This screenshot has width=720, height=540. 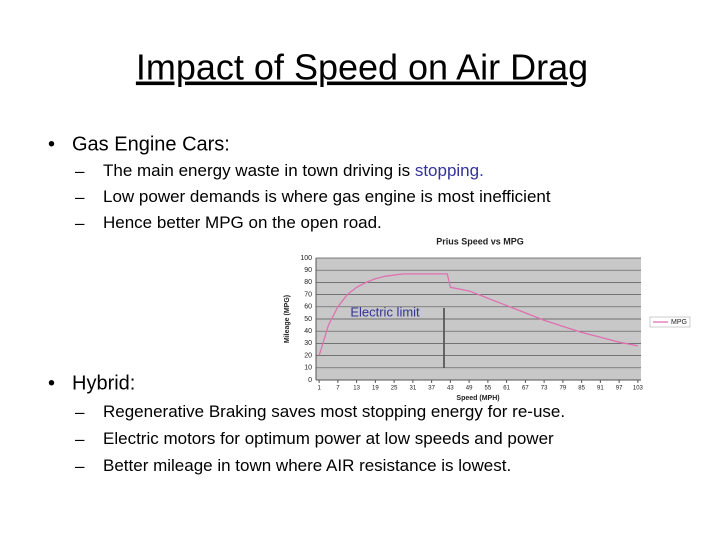 I want to click on y-tick-label: 50, so click(x=308, y=319).